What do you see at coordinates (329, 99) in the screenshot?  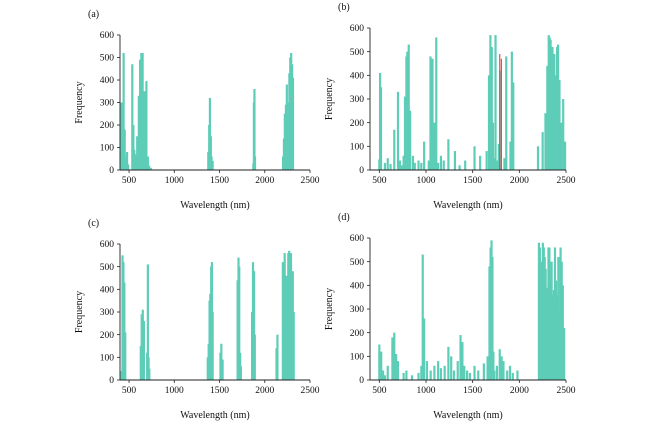 I see `y-axis-title-b: Frequency` at bounding box center [329, 99].